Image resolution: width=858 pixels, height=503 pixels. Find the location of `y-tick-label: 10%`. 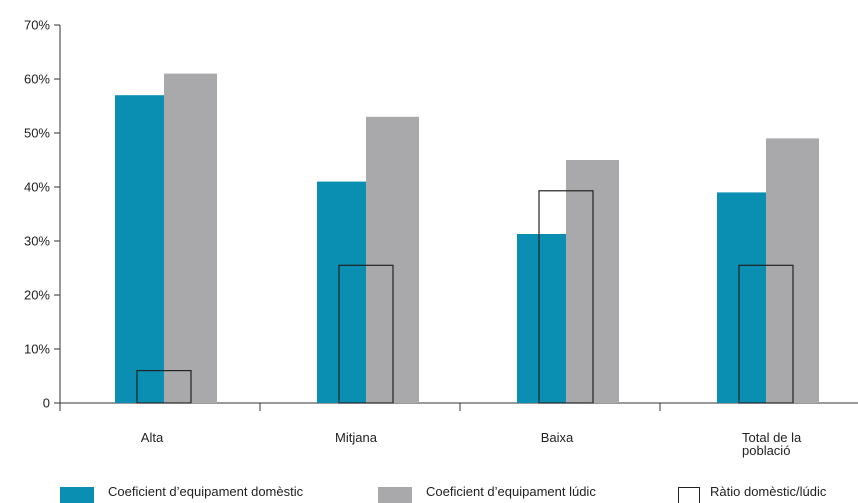

y-tick-label: 10% is located at coordinates (37, 349).